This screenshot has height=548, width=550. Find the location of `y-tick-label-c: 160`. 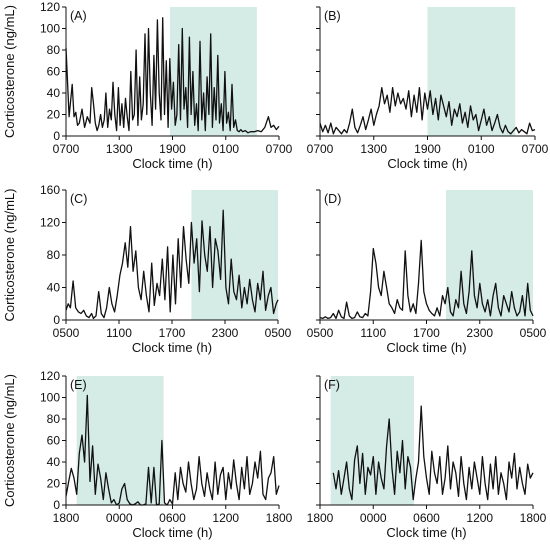

y-tick-label-c: 160 is located at coordinates (50, 190).